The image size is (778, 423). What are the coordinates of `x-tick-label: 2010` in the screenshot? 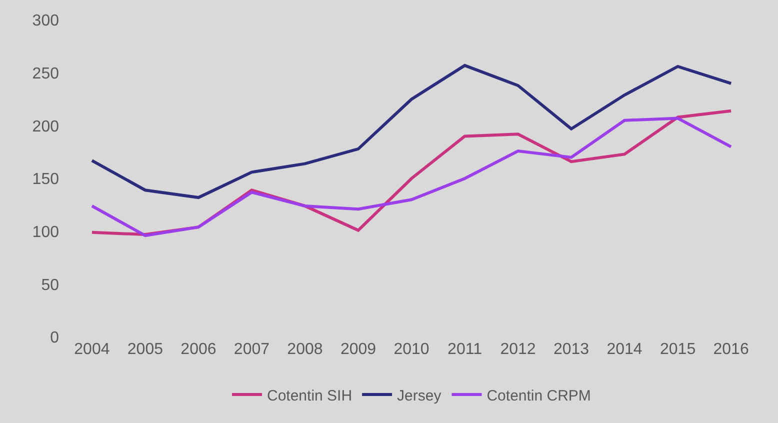 It's located at (412, 349).